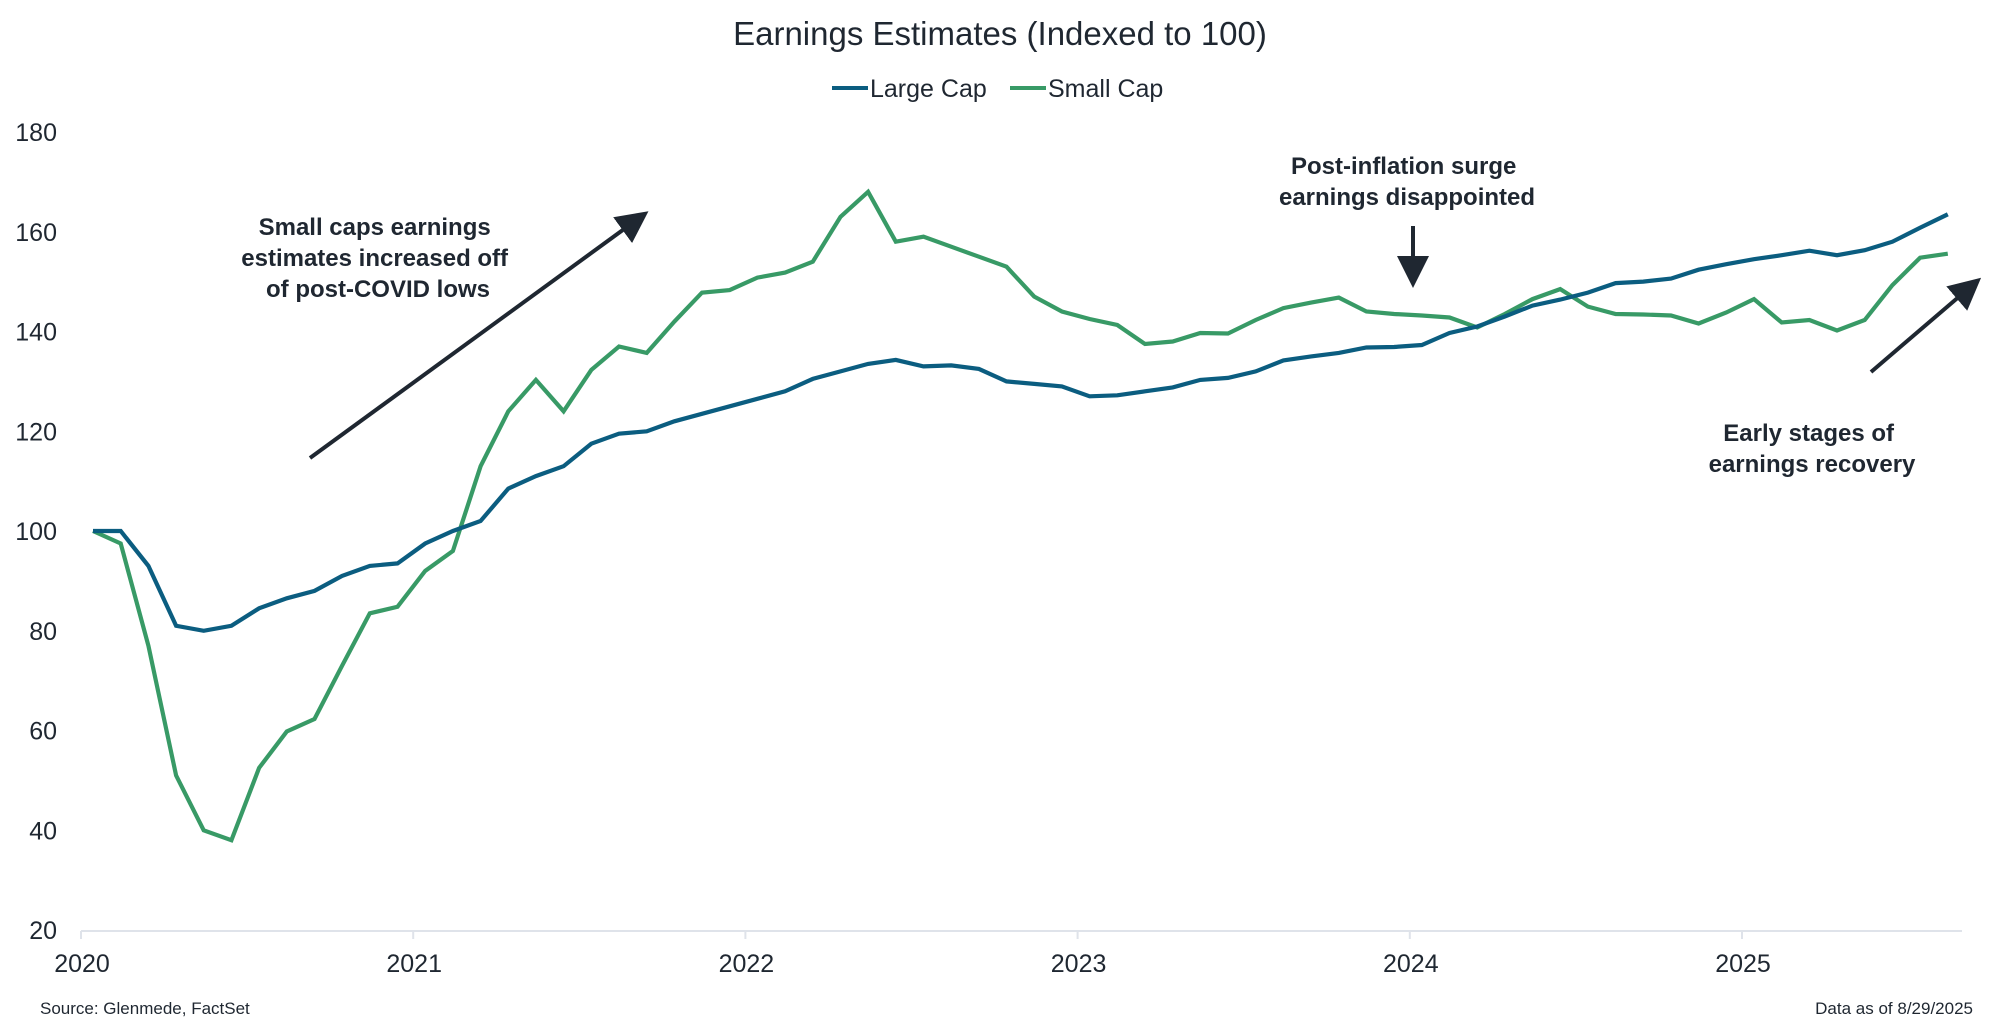  I want to click on y-tick-label: 160, so click(36, 233).